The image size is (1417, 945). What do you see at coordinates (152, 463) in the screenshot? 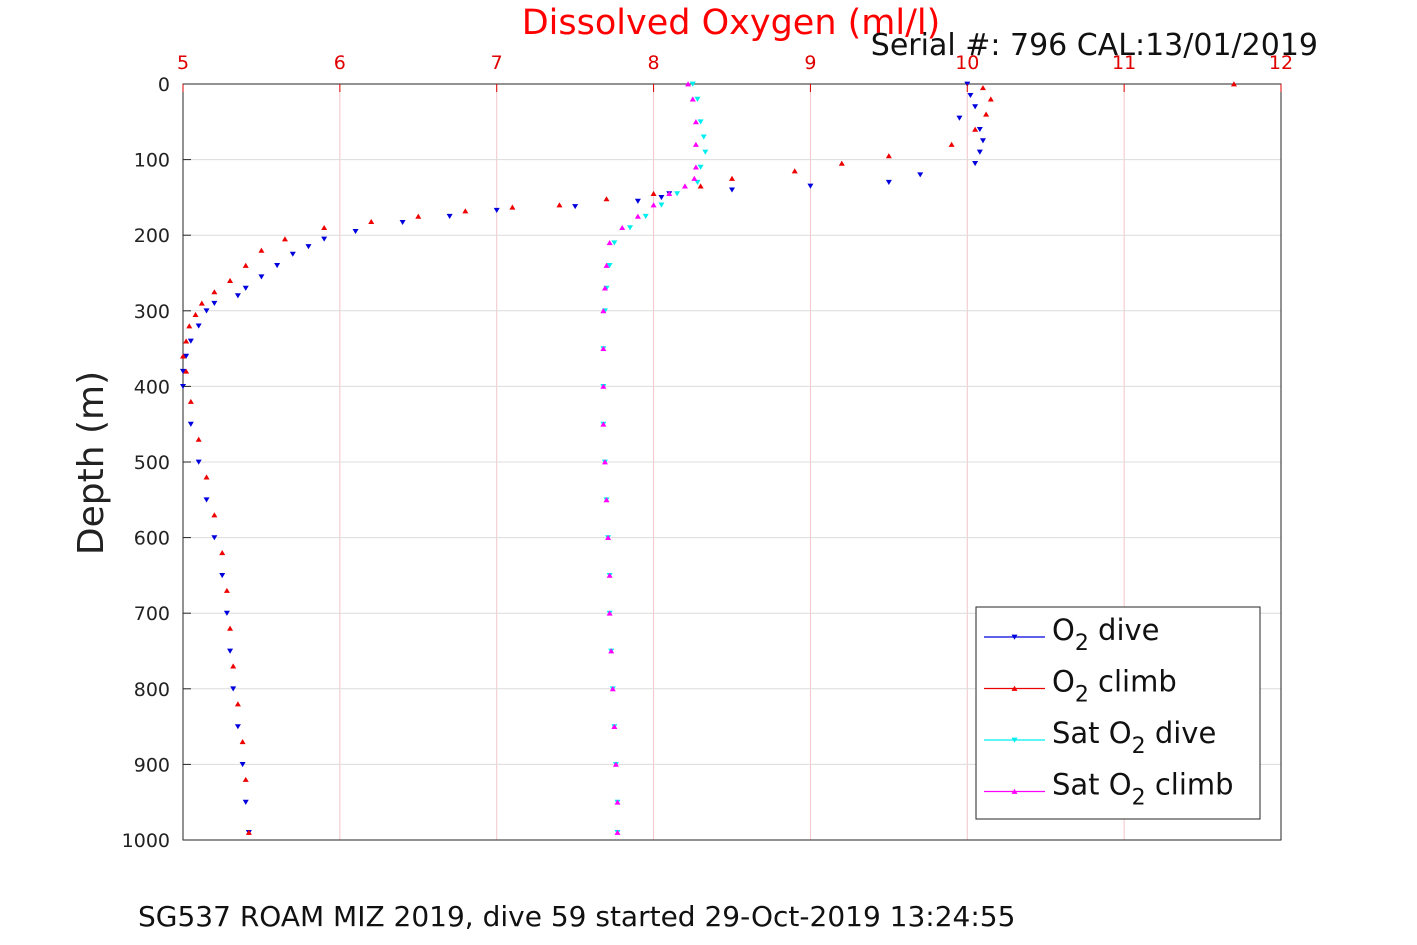
I see `y-tick-label: 500` at bounding box center [152, 463].